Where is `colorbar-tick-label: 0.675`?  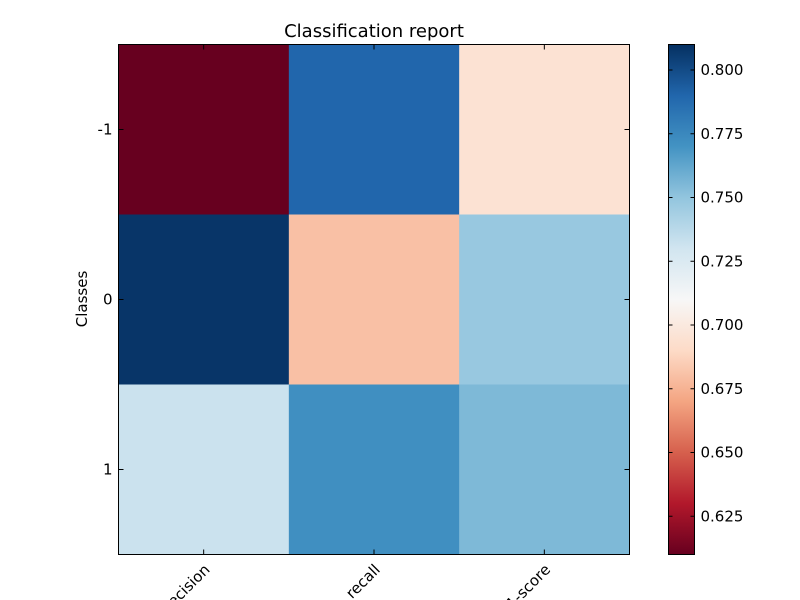
colorbar-tick-label: 0.675 is located at coordinates (722, 389).